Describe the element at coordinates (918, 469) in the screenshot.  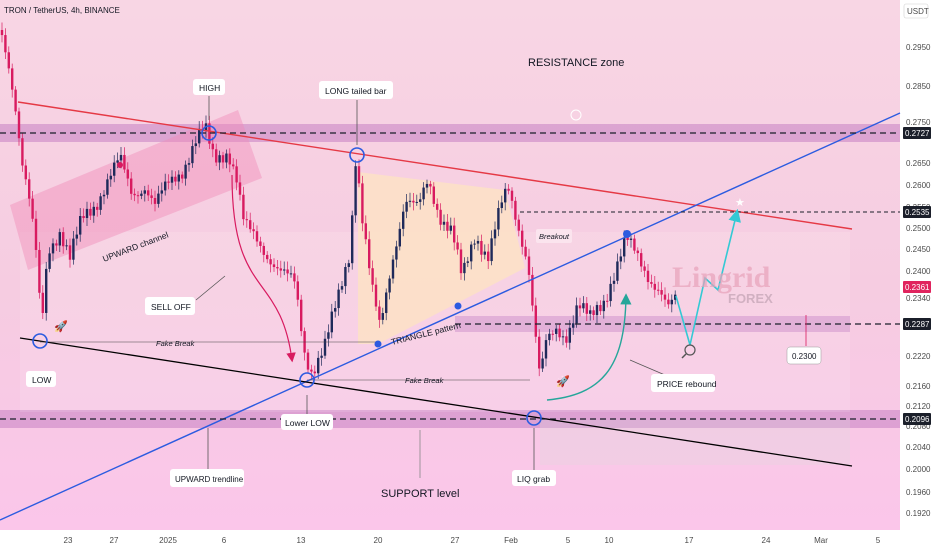
I see `price-tick-label: 0.2000` at that location.